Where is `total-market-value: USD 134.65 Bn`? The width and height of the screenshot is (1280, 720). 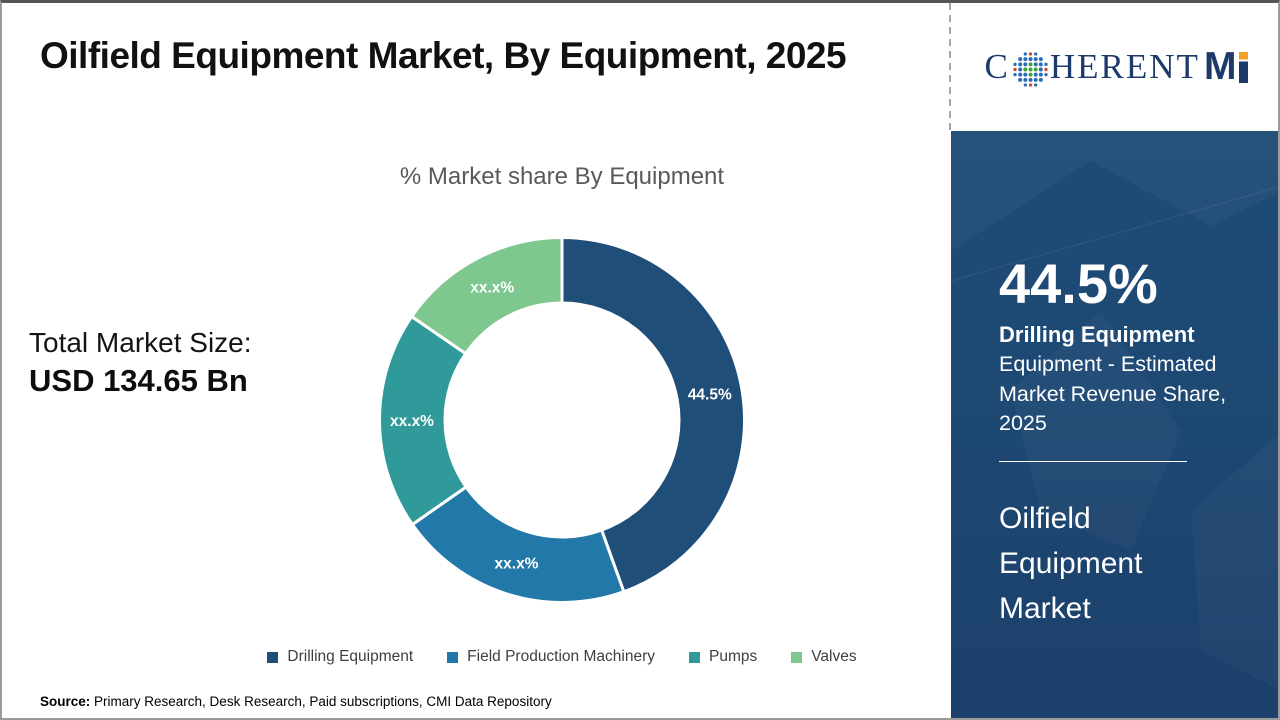 total-market-value: USD 134.65 Bn is located at coordinates (138, 380).